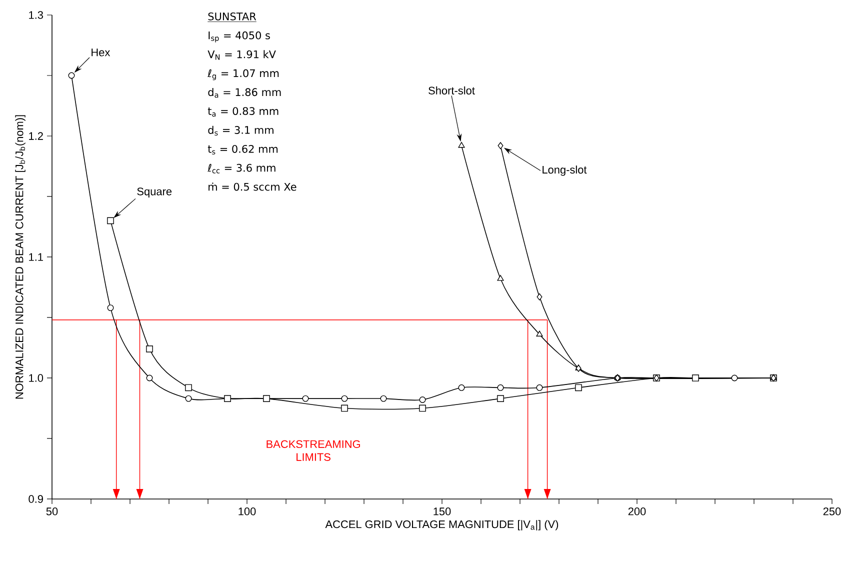  Describe the element at coordinates (101, 52) in the screenshot. I see `text: Hex` at that location.